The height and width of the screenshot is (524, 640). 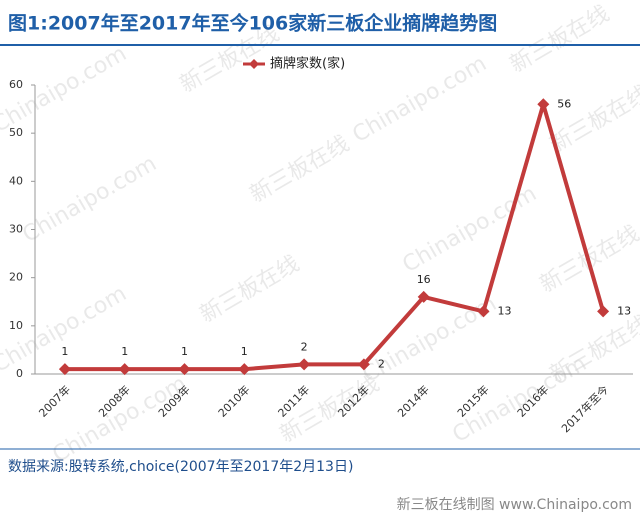 What do you see at coordinates (16, 132) in the screenshot?
I see `y-tick-label: 50` at bounding box center [16, 132].